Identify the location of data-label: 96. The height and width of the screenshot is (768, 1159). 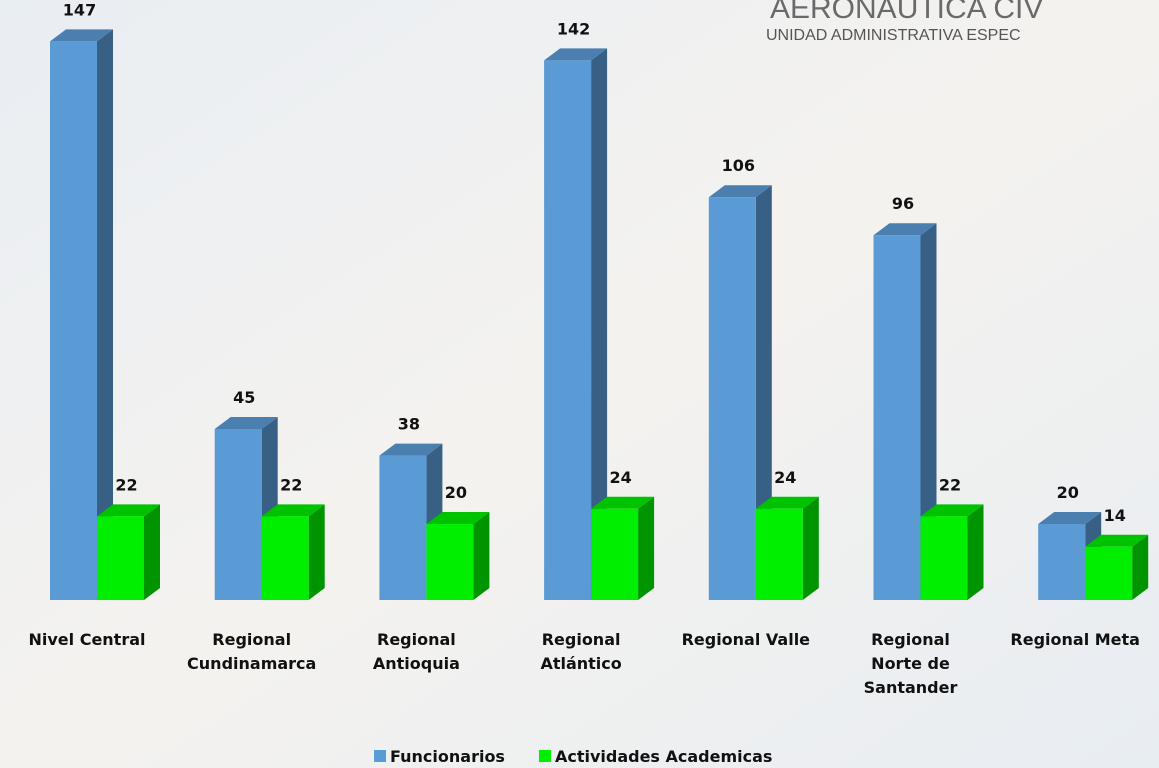
(903, 203).